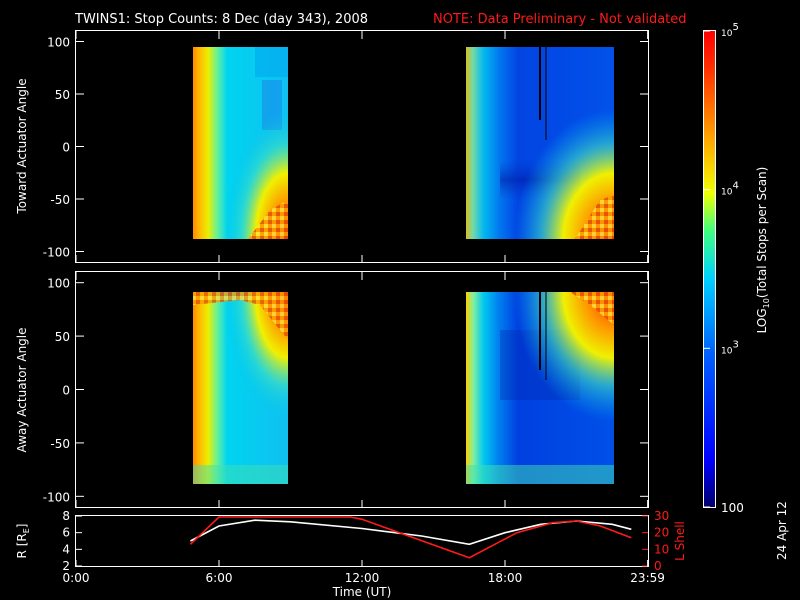 The image size is (800, 600). I want to click on ephemeris-plot, so click(410, 537).